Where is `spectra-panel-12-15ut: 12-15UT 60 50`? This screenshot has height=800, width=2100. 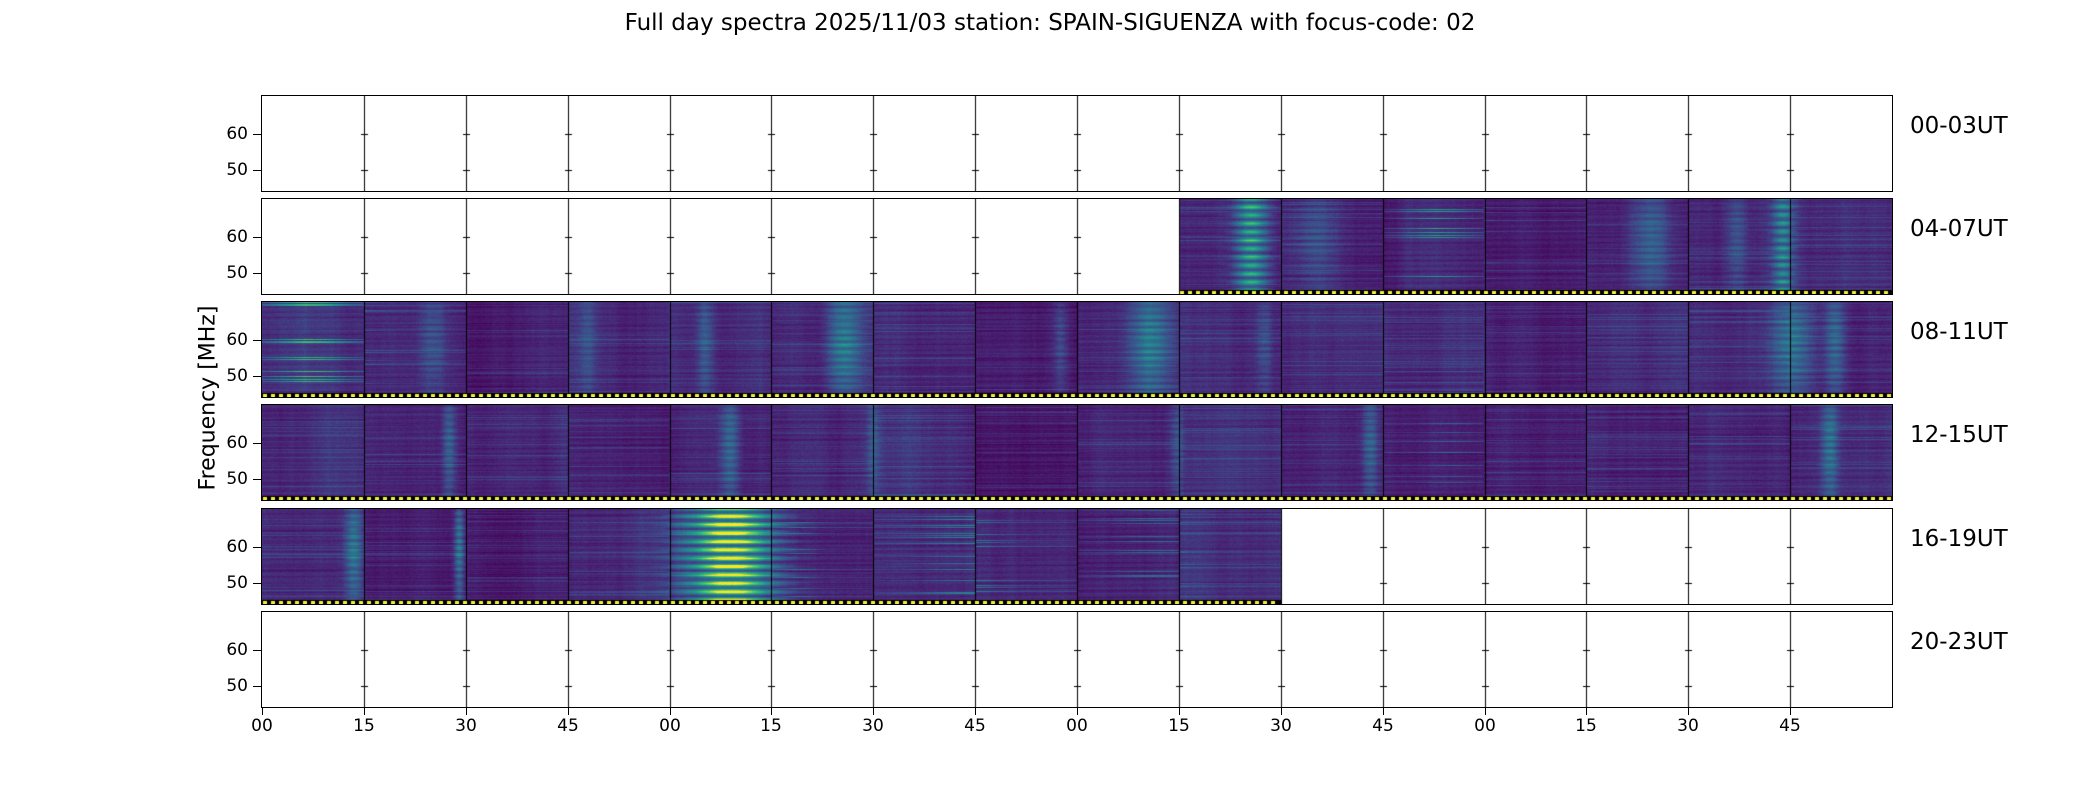 spectra-panel-12-15ut: 12-15UT 60 50 is located at coordinates (1117, 452).